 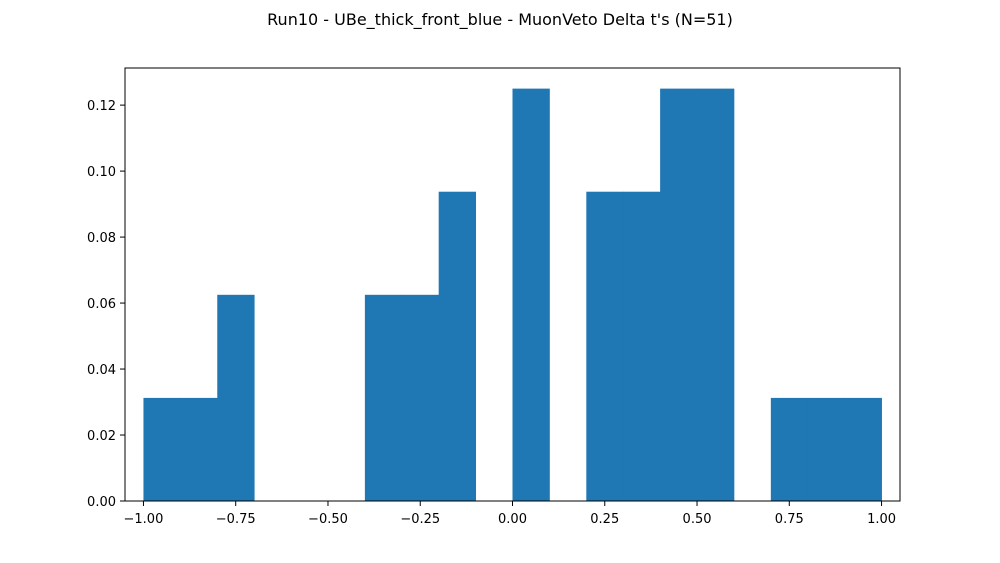 What do you see at coordinates (420, 519) in the screenshot?
I see `x-tick-label-3: −0.25` at bounding box center [420, 519].